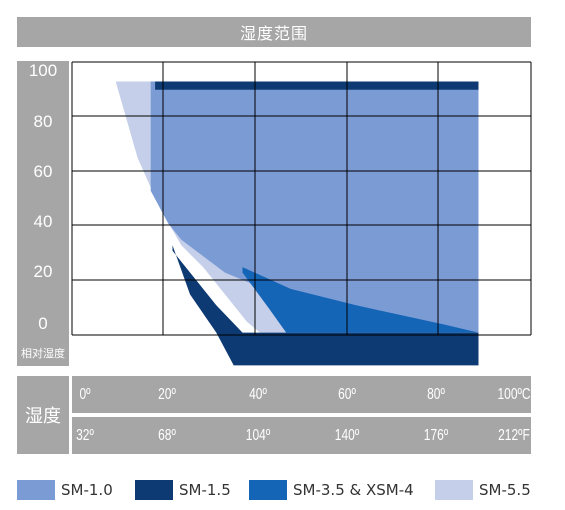 The width and height of the screenshot is (565, 510). What do you see at coordinates (301, 394) in the screenshot?
I see `celsius-tick-row: 0º 20º 40º 60º 80º 100ºC` at bounding box center [301, 394].